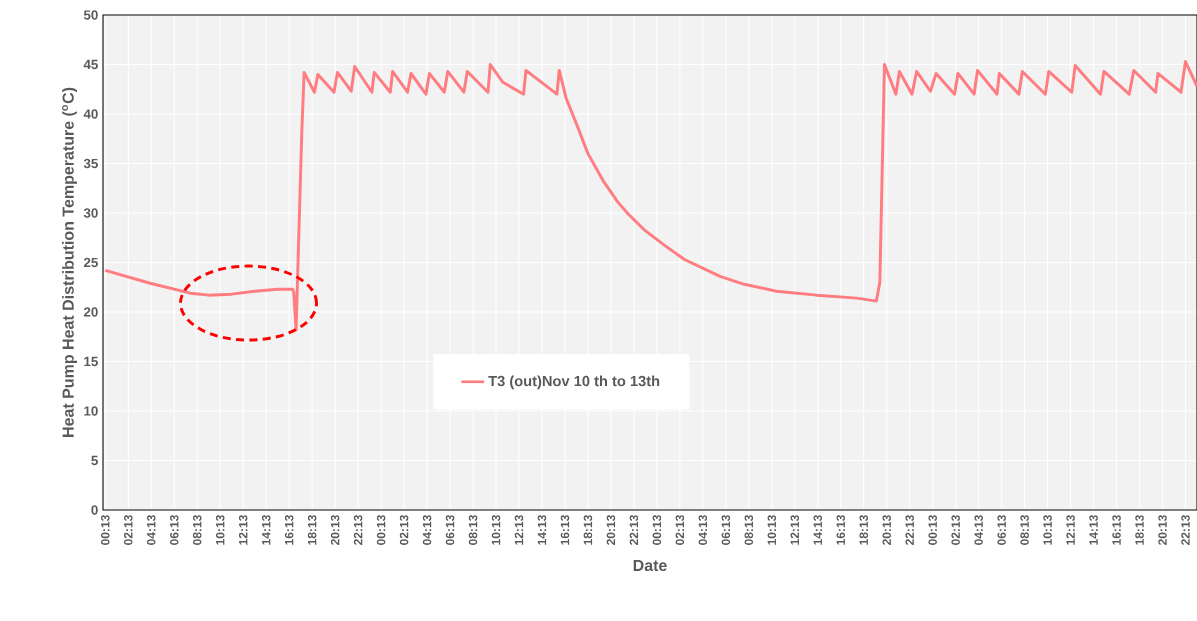  Describe the element at coordinates (90, 163) in the screenshot. I see `y-tick-label: 35` at that location.